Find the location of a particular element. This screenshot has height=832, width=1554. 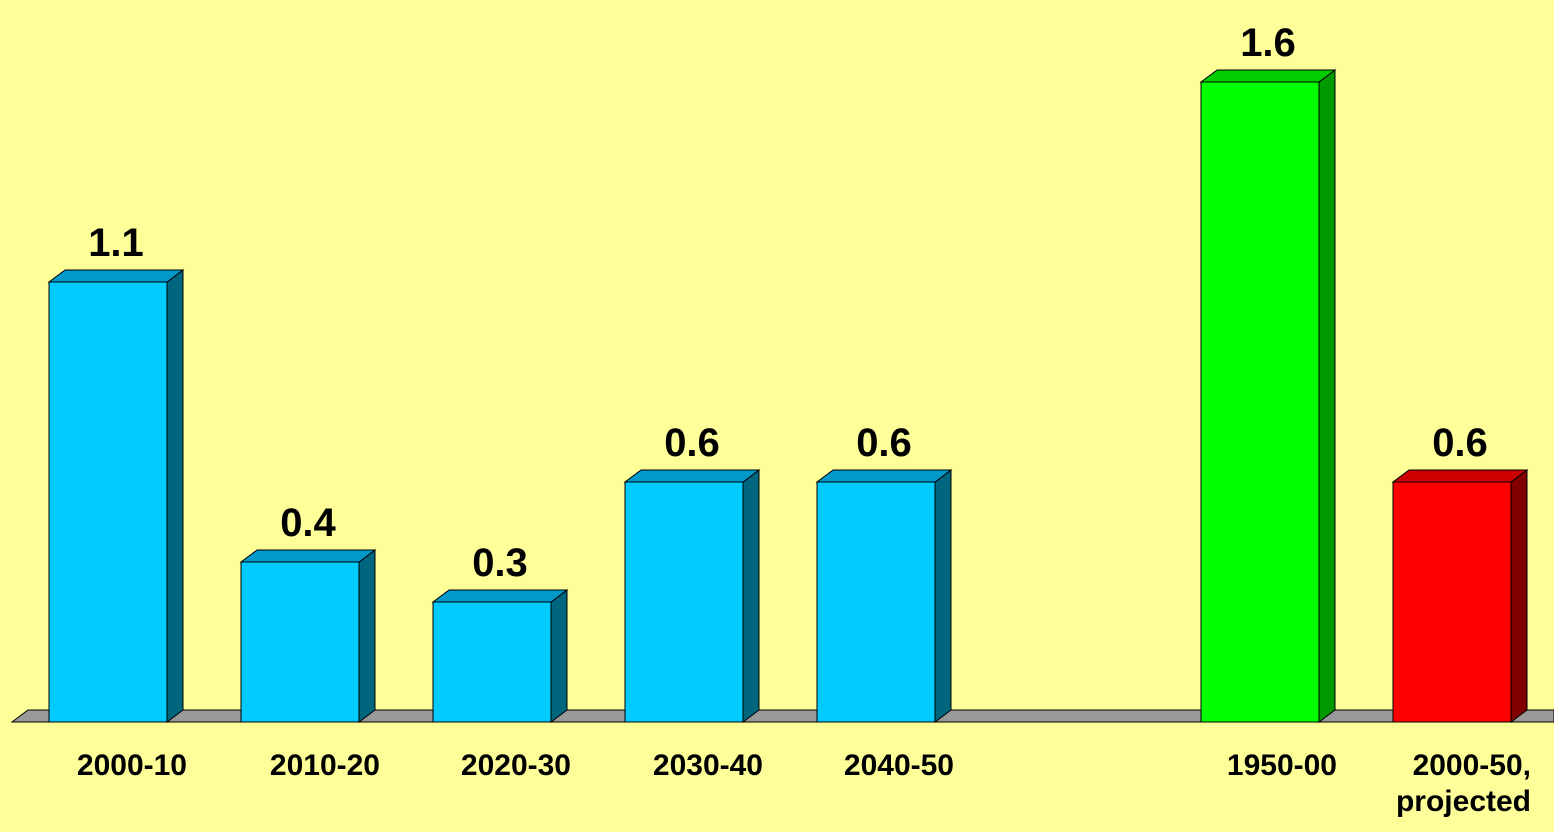

category-label: 2000-50, is located at coordinates (1472, 765).